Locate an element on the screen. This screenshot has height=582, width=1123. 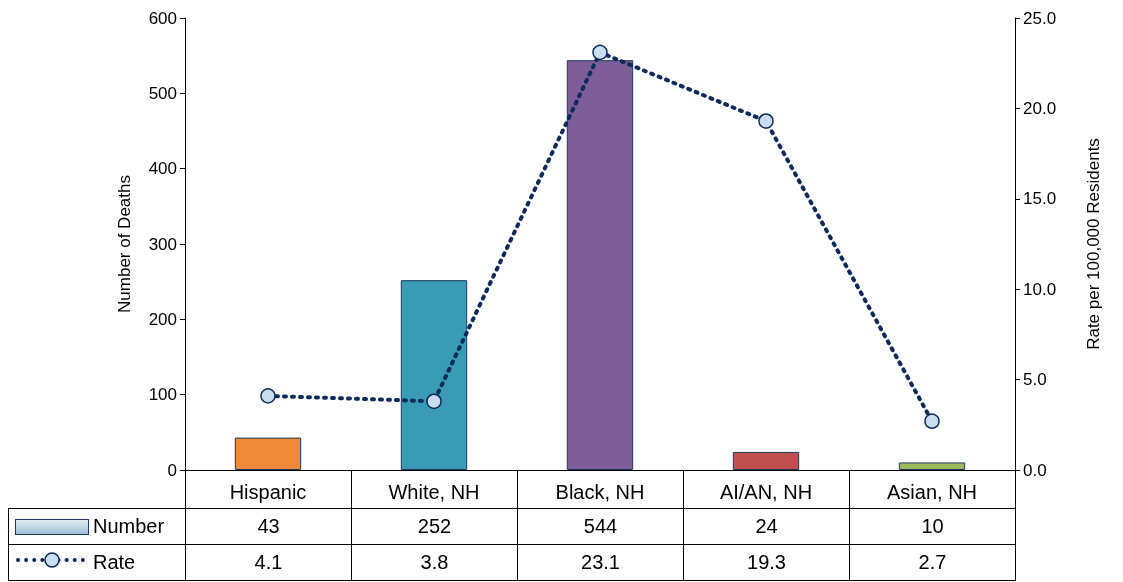
data-label: 3.8 is located at coordinates (434, 562).